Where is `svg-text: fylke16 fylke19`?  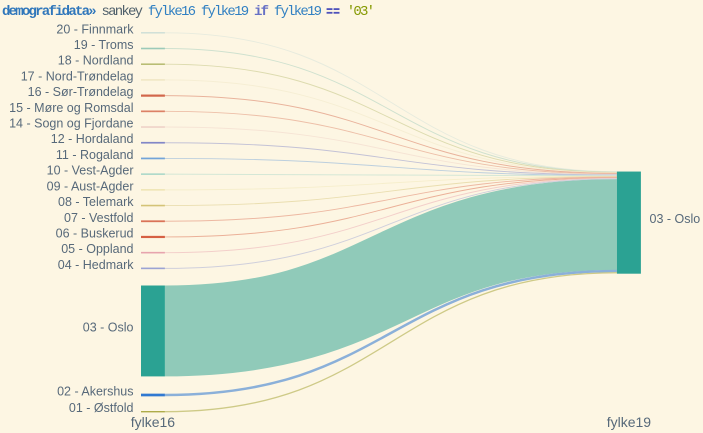
svg-text: fylke16 fylke19 is located at coordinates (198, 12).